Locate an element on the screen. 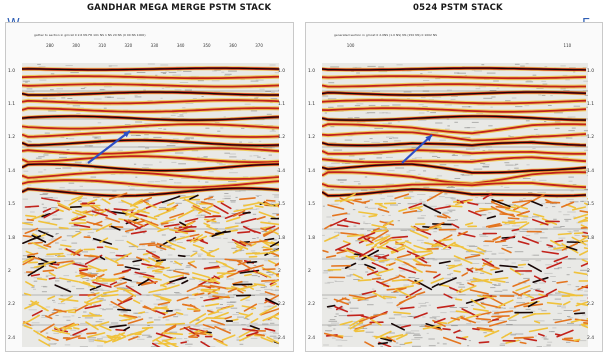  trace-tick-label: 280 is located at coordinates (50, 45).